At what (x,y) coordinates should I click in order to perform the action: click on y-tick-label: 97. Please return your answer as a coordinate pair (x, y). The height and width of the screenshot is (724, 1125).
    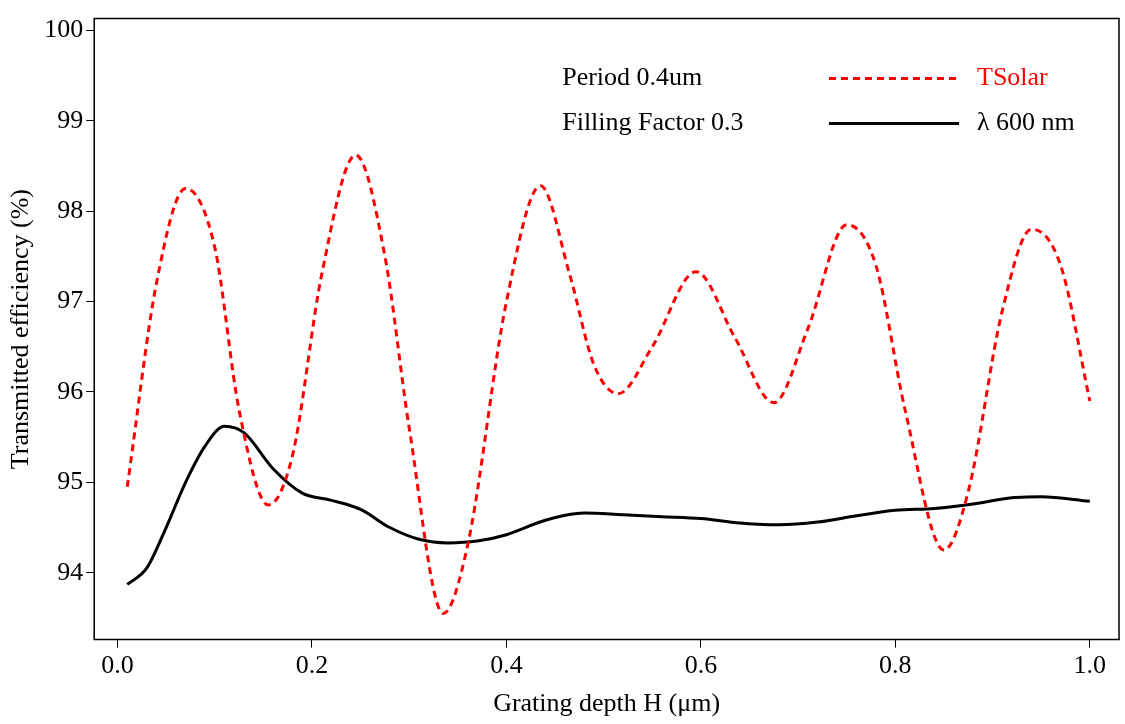
    Looking at the image, I should click on (70, 300).